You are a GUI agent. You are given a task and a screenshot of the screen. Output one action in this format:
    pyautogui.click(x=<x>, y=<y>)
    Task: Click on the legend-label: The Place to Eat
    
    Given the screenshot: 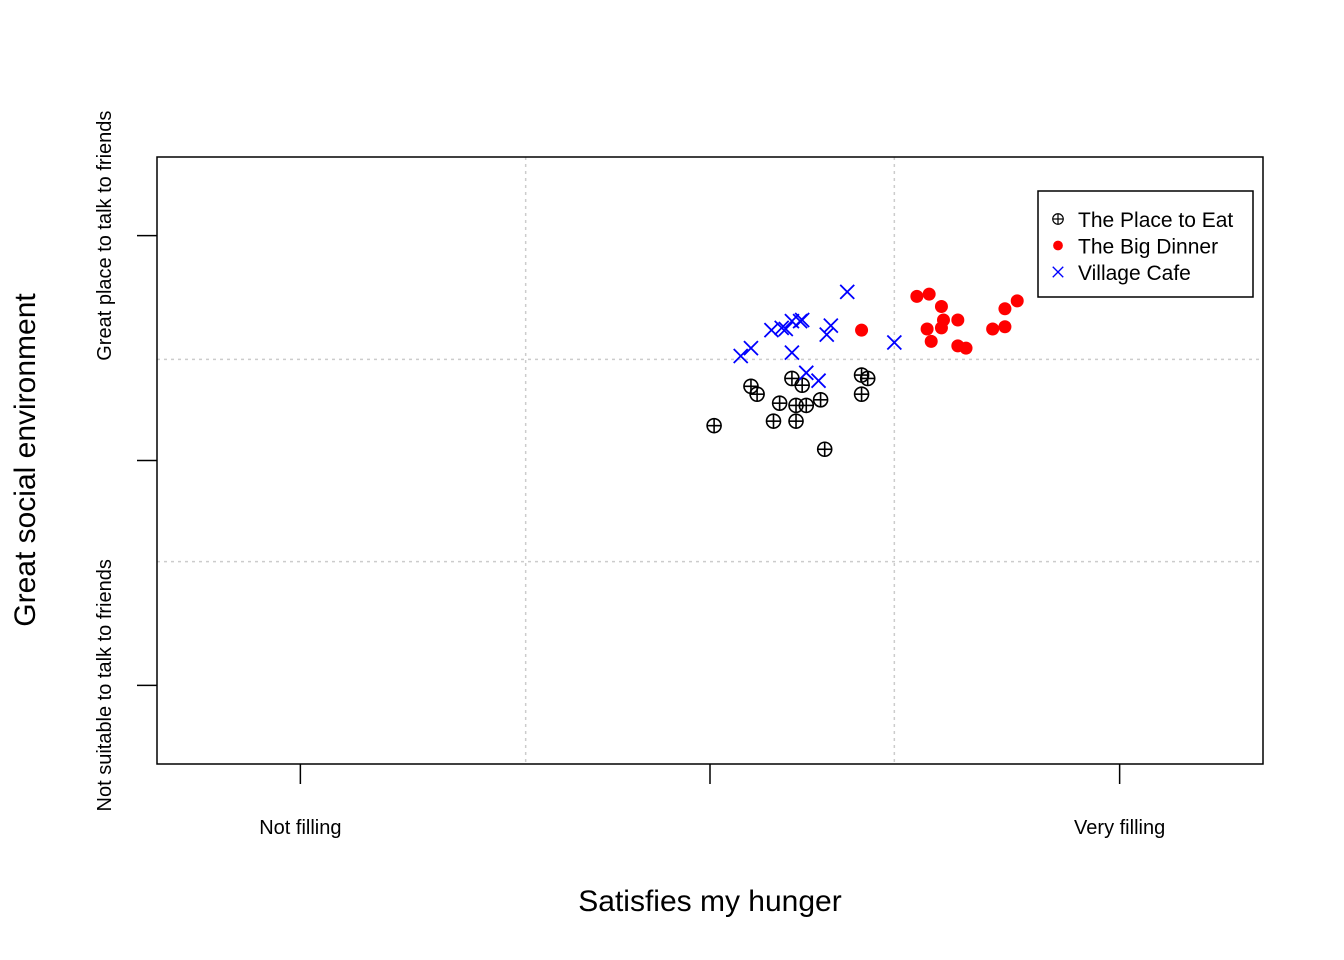 What is the action you would take?
    pyautogui.click(x=1155, y=220)
    